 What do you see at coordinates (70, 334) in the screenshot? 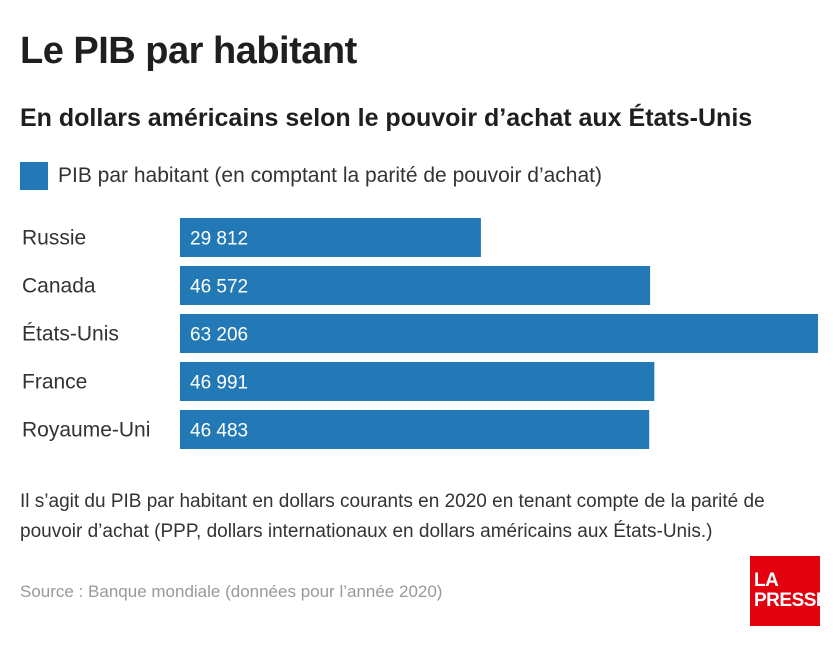
I see `category-label: États-Unis` at bounding box center [70, 334].